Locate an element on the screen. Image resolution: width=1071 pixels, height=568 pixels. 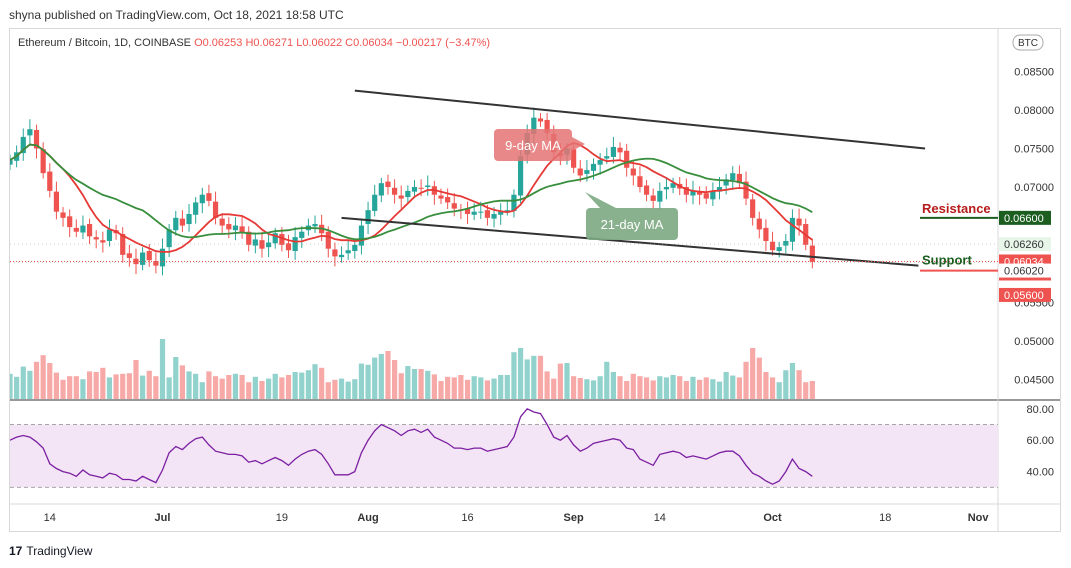
channel-trendline-lower is located at coordinates (630, 241).